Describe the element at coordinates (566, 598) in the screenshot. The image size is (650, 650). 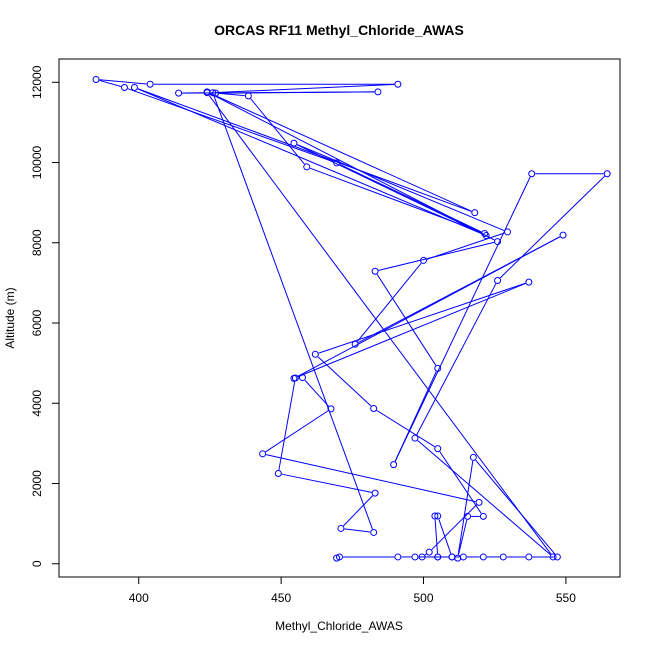
I see `x-tick-label: 550` at that location.